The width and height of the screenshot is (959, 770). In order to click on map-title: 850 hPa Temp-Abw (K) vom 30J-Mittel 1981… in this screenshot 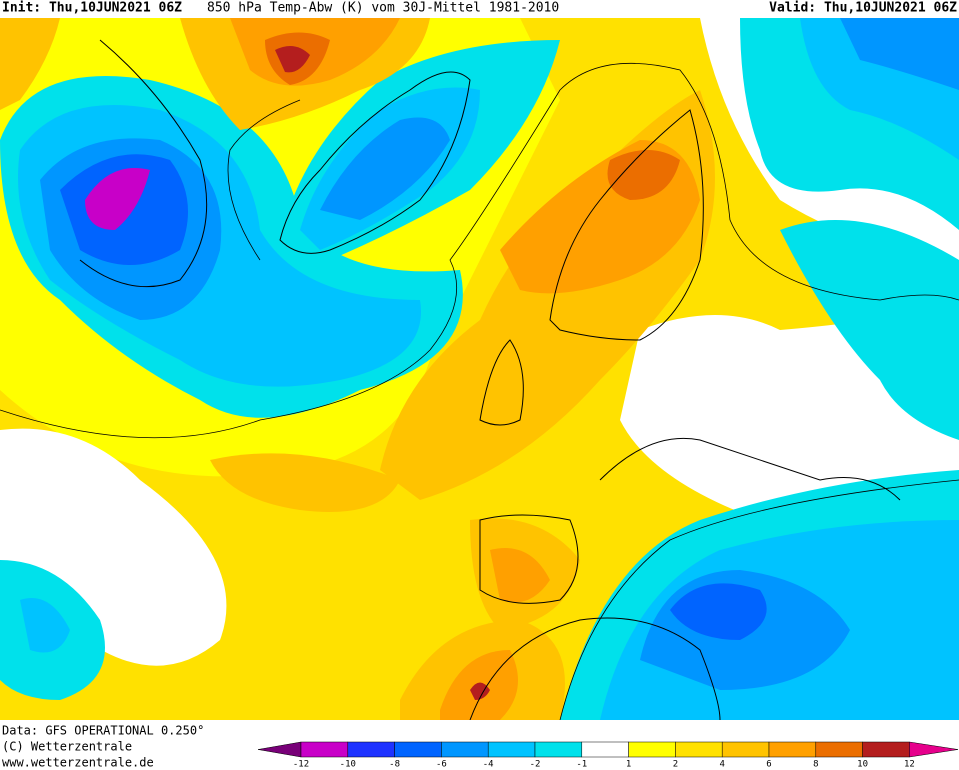, I will do `click(383, 8)`.